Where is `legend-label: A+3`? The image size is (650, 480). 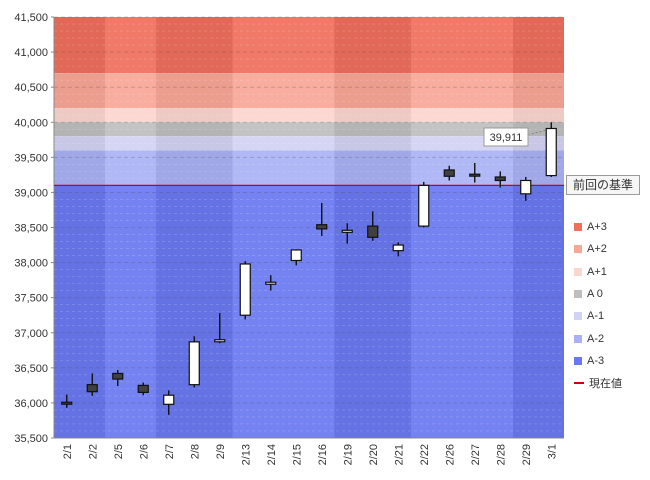 legend-label: A+3 is located at coordinates (597, 227).